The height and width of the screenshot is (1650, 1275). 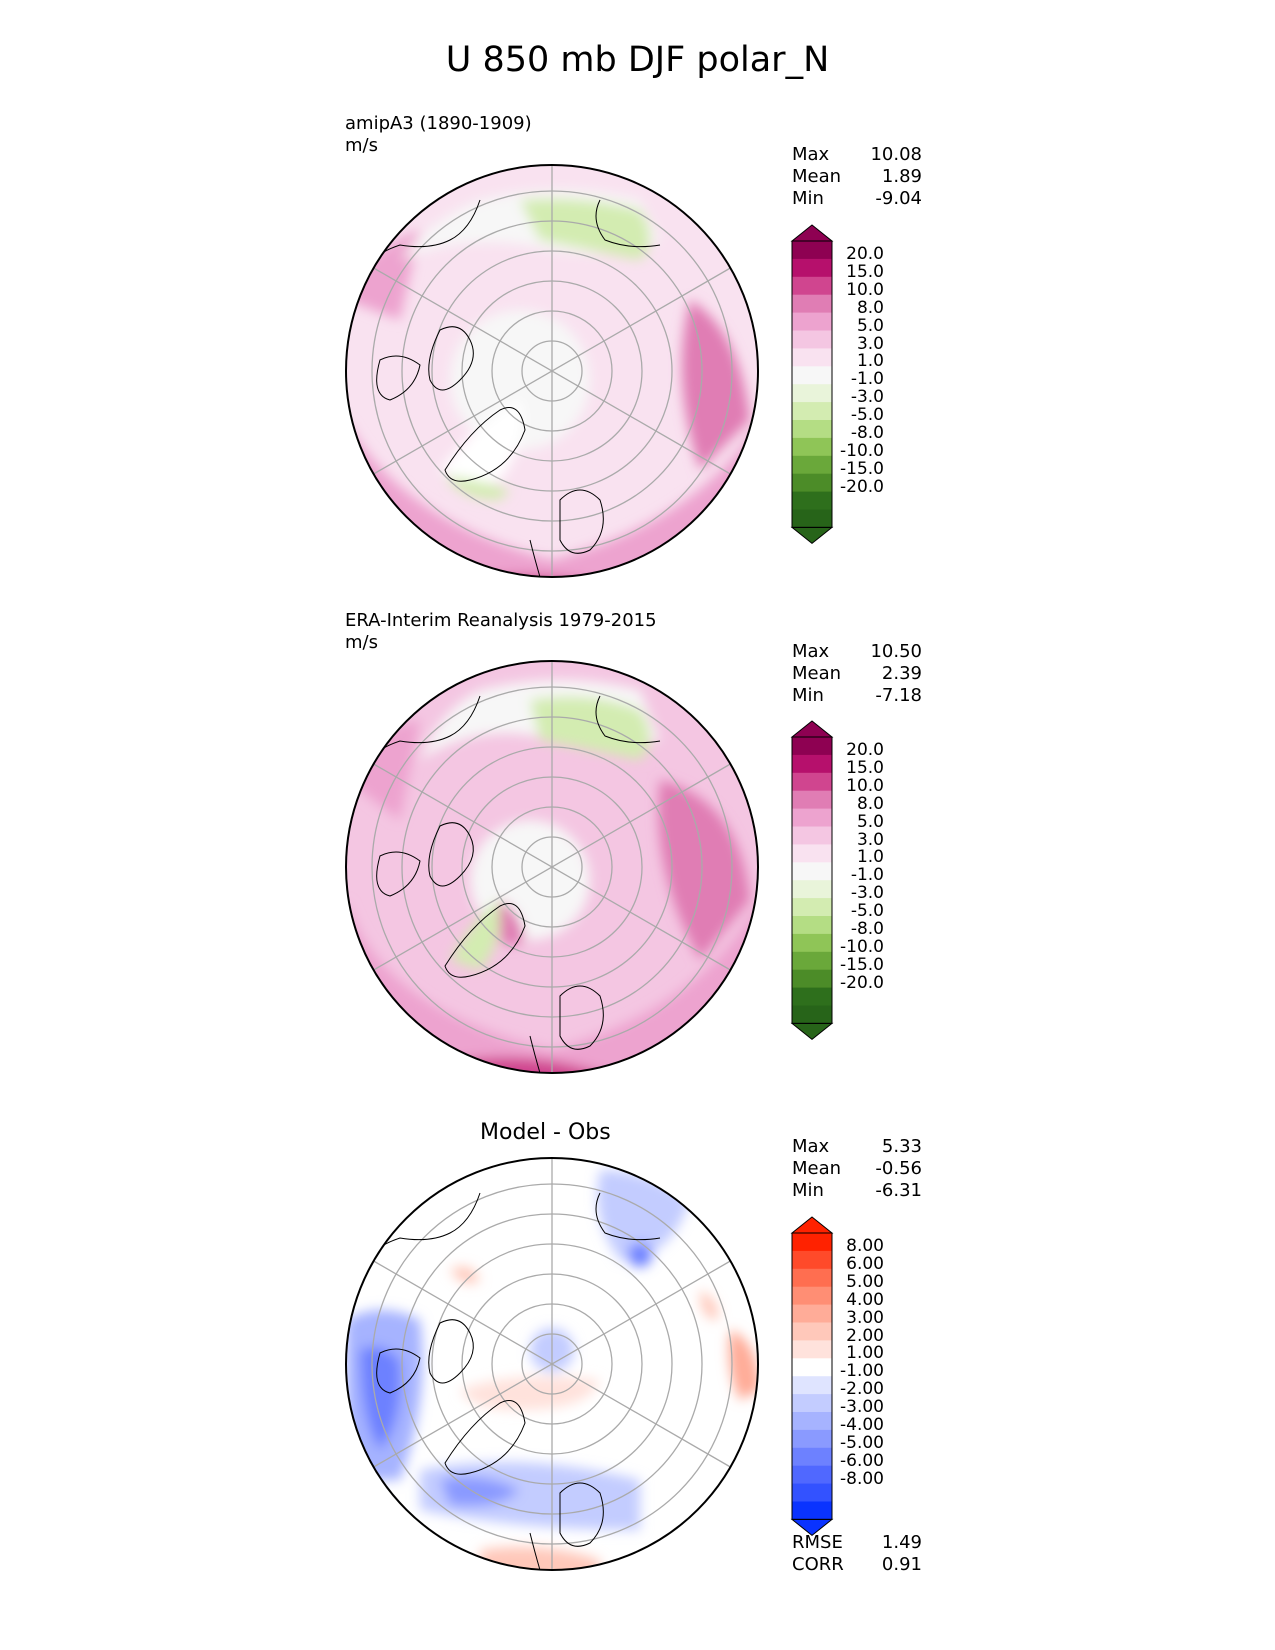 I want to click on colorbar-tick-label: -3.00, so click(x=862, y=1407).